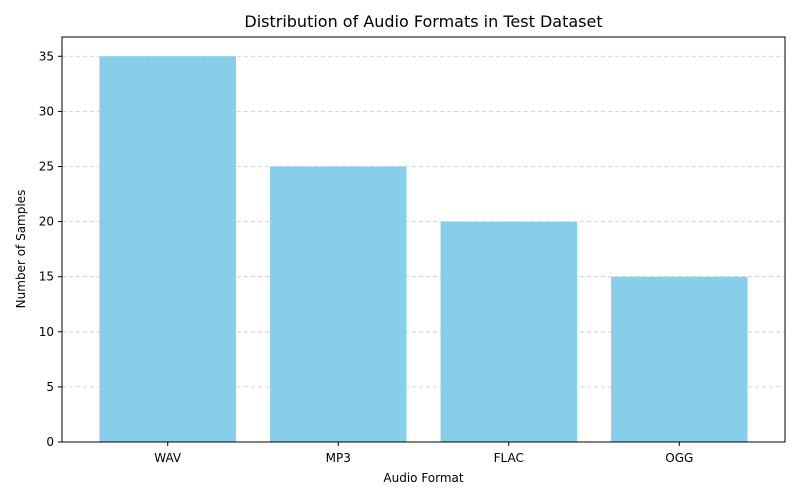 Image resolution: width=800 pixels, height=500 pixels. Describe the element at coordinates (46, 222) in the screenshot. I see `y-tick-label-20: 20` at that location.